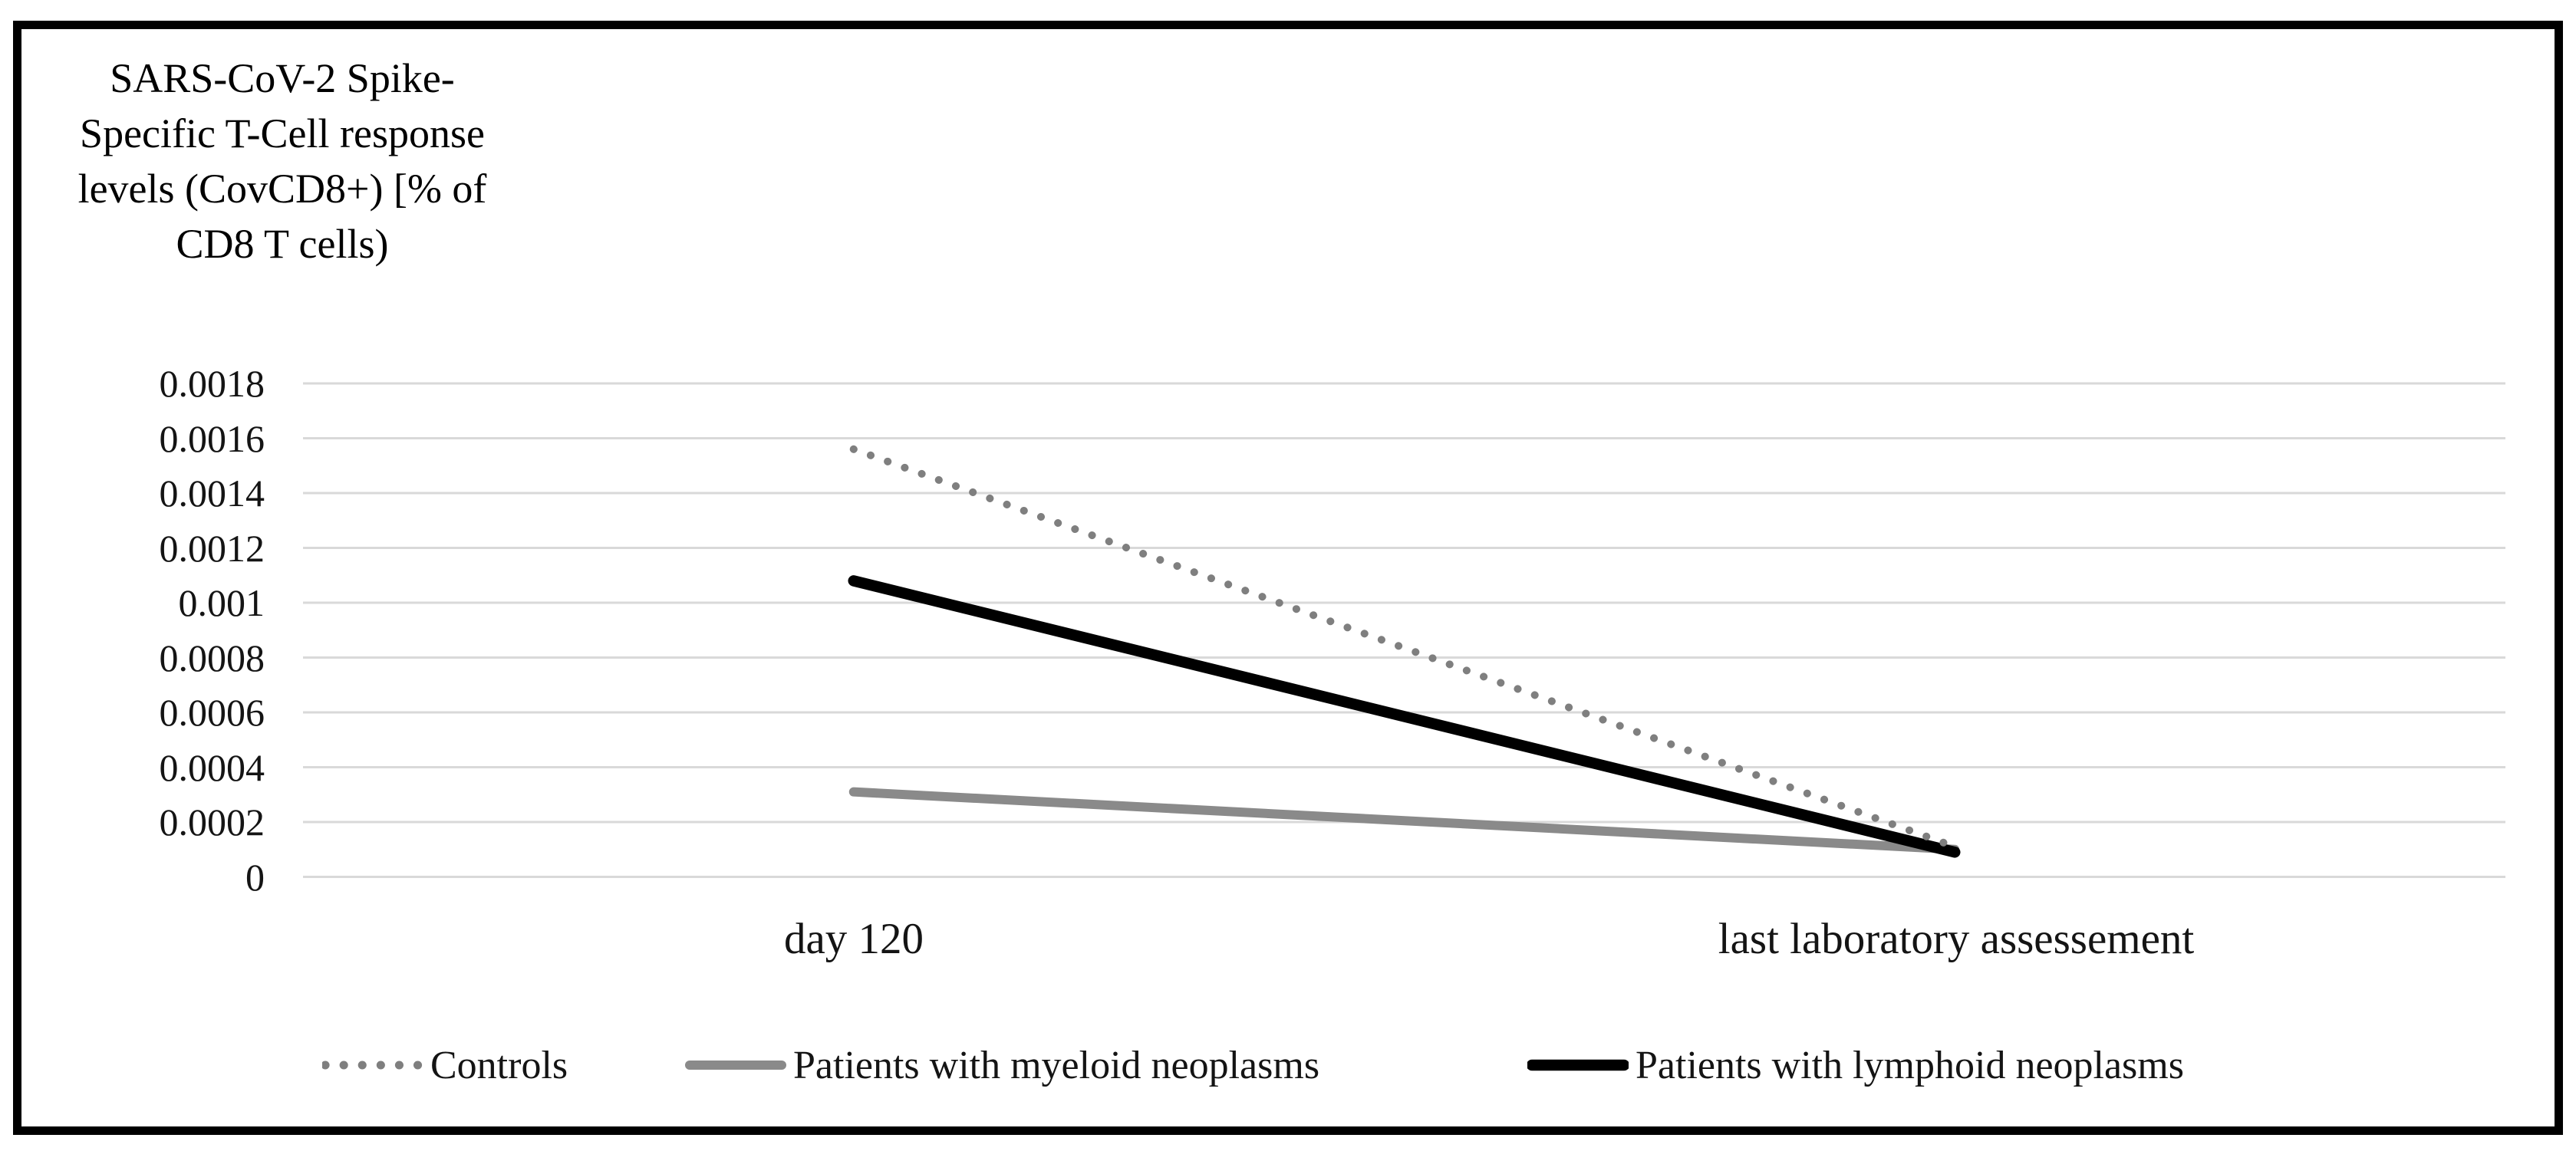 The height and width of the screenshot is (1151, 2576). What do you see at coordinates (212, 657) in the screenshot?
I see `y-tick-label: 0.0008` at bounding box center [212, 657].